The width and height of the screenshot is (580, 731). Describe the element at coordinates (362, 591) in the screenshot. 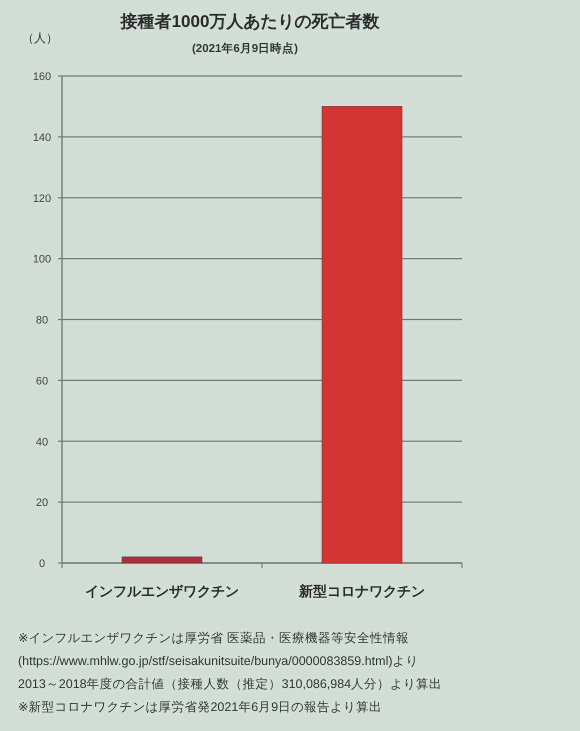

I see `xtick: 新型コロナワクチン` at that location.